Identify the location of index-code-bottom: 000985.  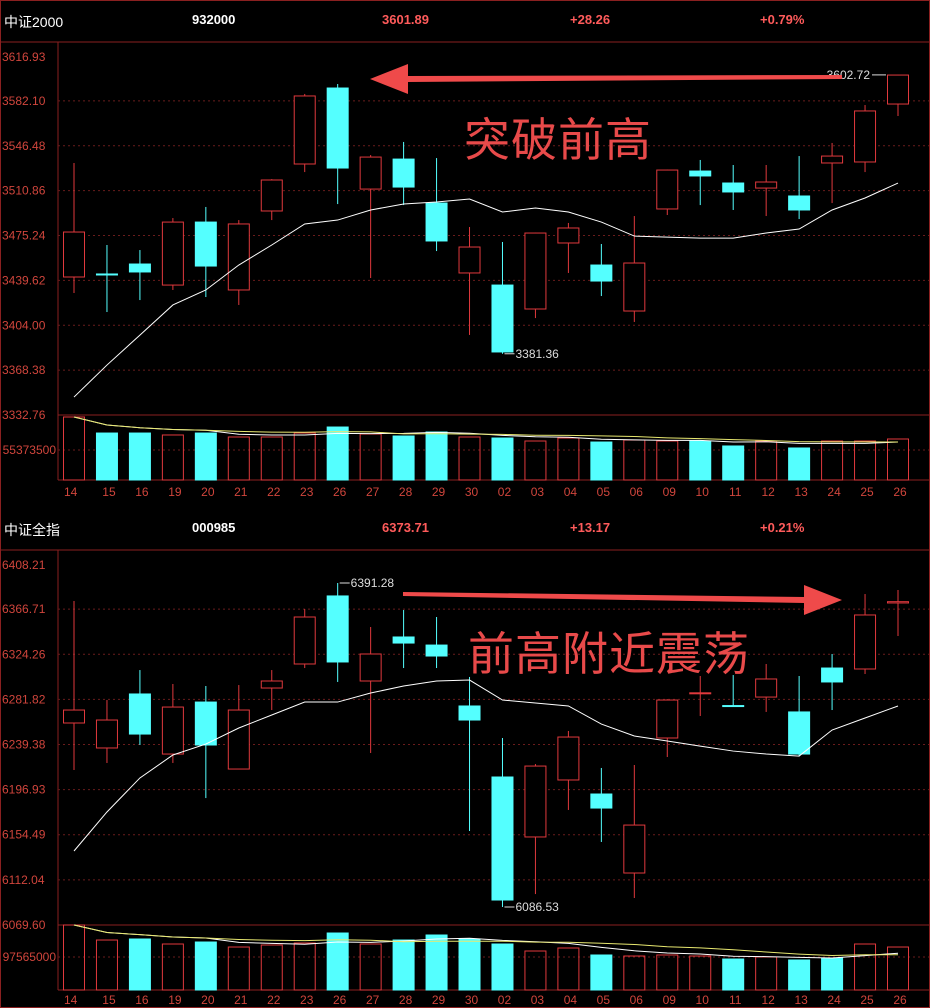
(214, 527).